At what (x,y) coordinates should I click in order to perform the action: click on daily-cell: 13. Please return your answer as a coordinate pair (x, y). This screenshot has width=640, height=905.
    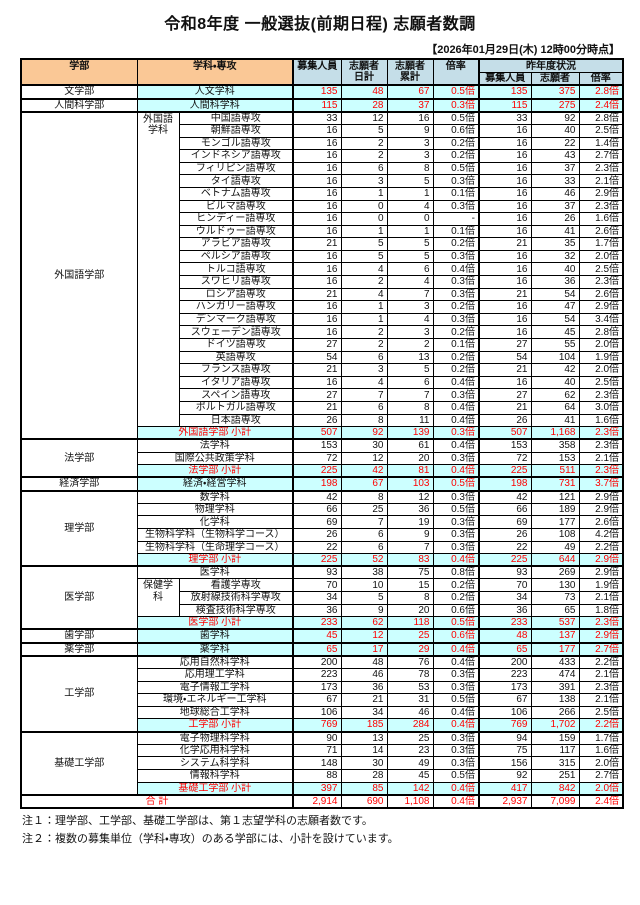
    Looking at the image, I should click on (364, 737).